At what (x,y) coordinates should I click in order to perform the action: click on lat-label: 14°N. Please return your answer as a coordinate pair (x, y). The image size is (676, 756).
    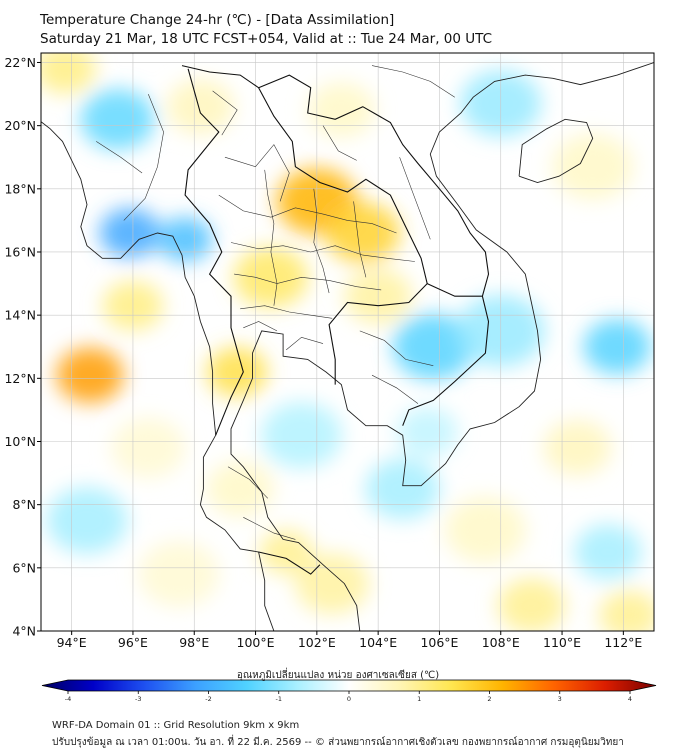
    Looking at the image, I should click on (20, 315).